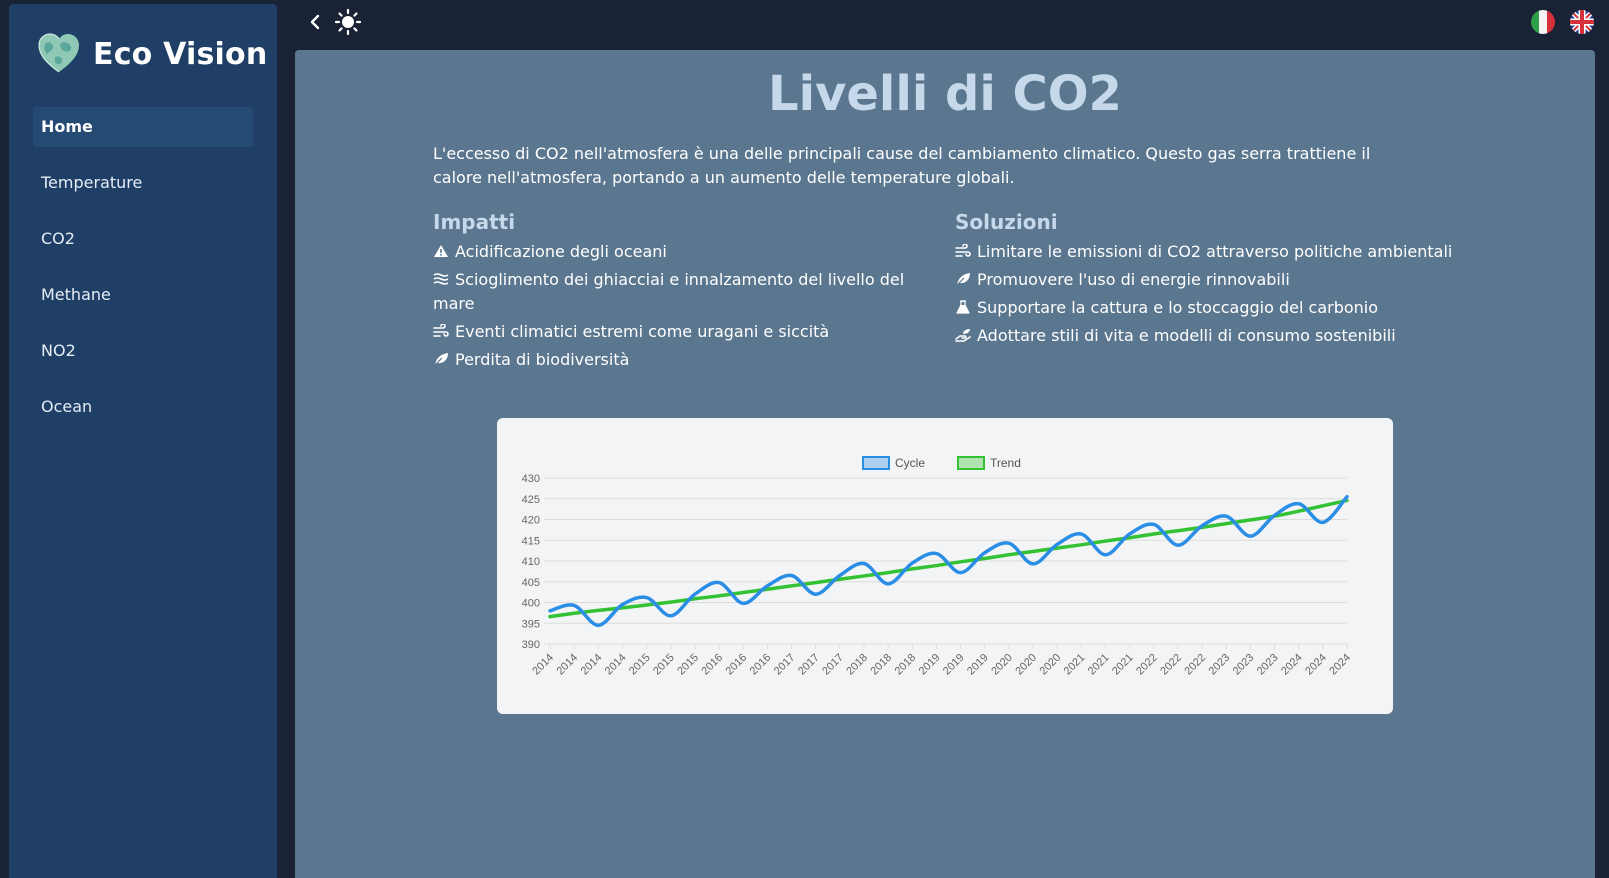 This screenshot has height=878, width=1609. Describe the element at coordinates (180, 54) in the screenshot. I see `brand-title: Eco Vision` at that location.